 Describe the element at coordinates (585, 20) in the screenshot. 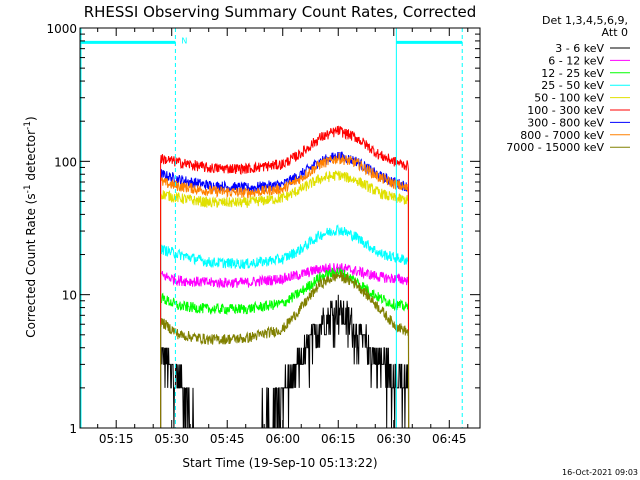

I see `legend-header: Det 1,3,4,5,6,9,` at that location.